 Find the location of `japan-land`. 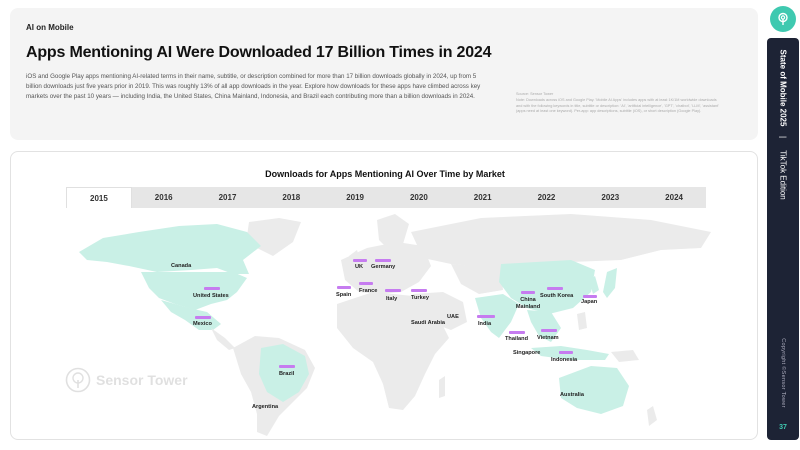

japan-land is located at coordinates (610, 283).